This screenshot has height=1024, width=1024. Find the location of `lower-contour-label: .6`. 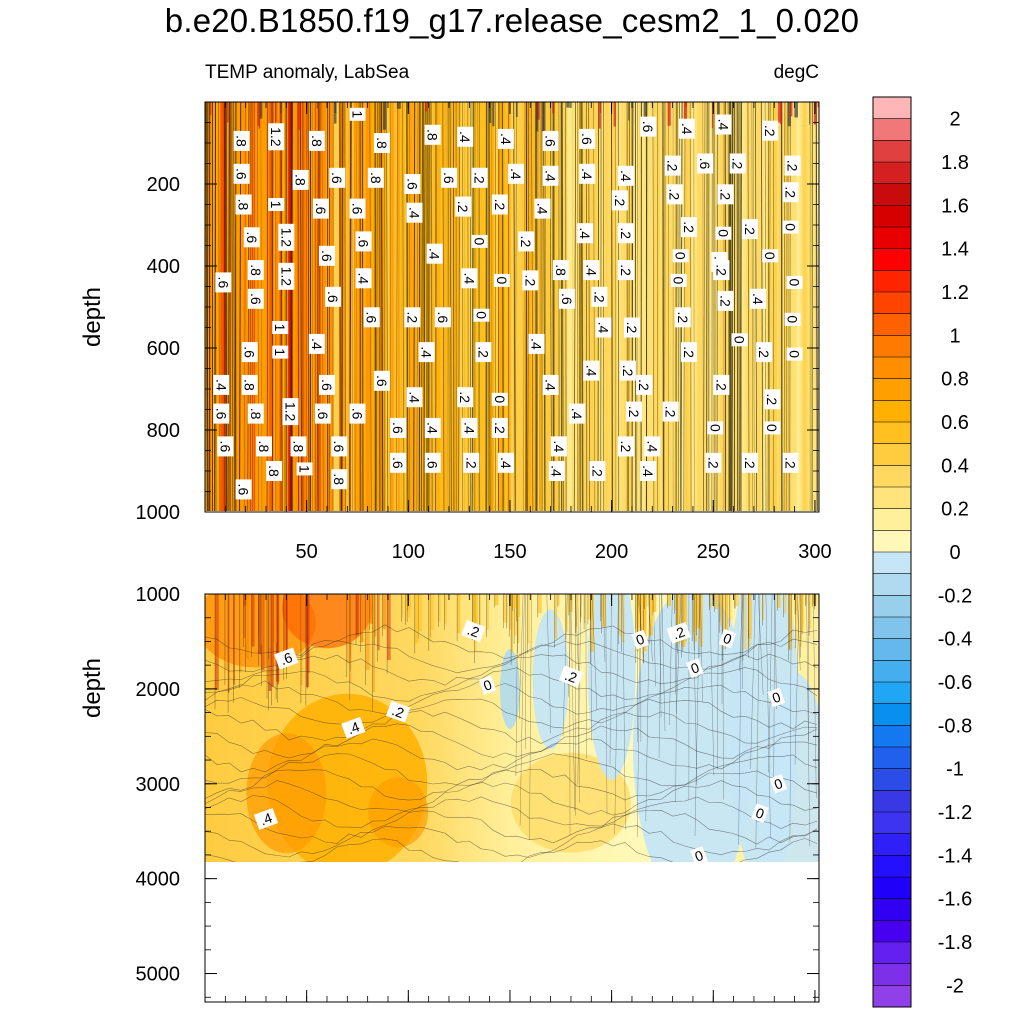

lower-contour-label: .6 is located at coordinates (286, 658).